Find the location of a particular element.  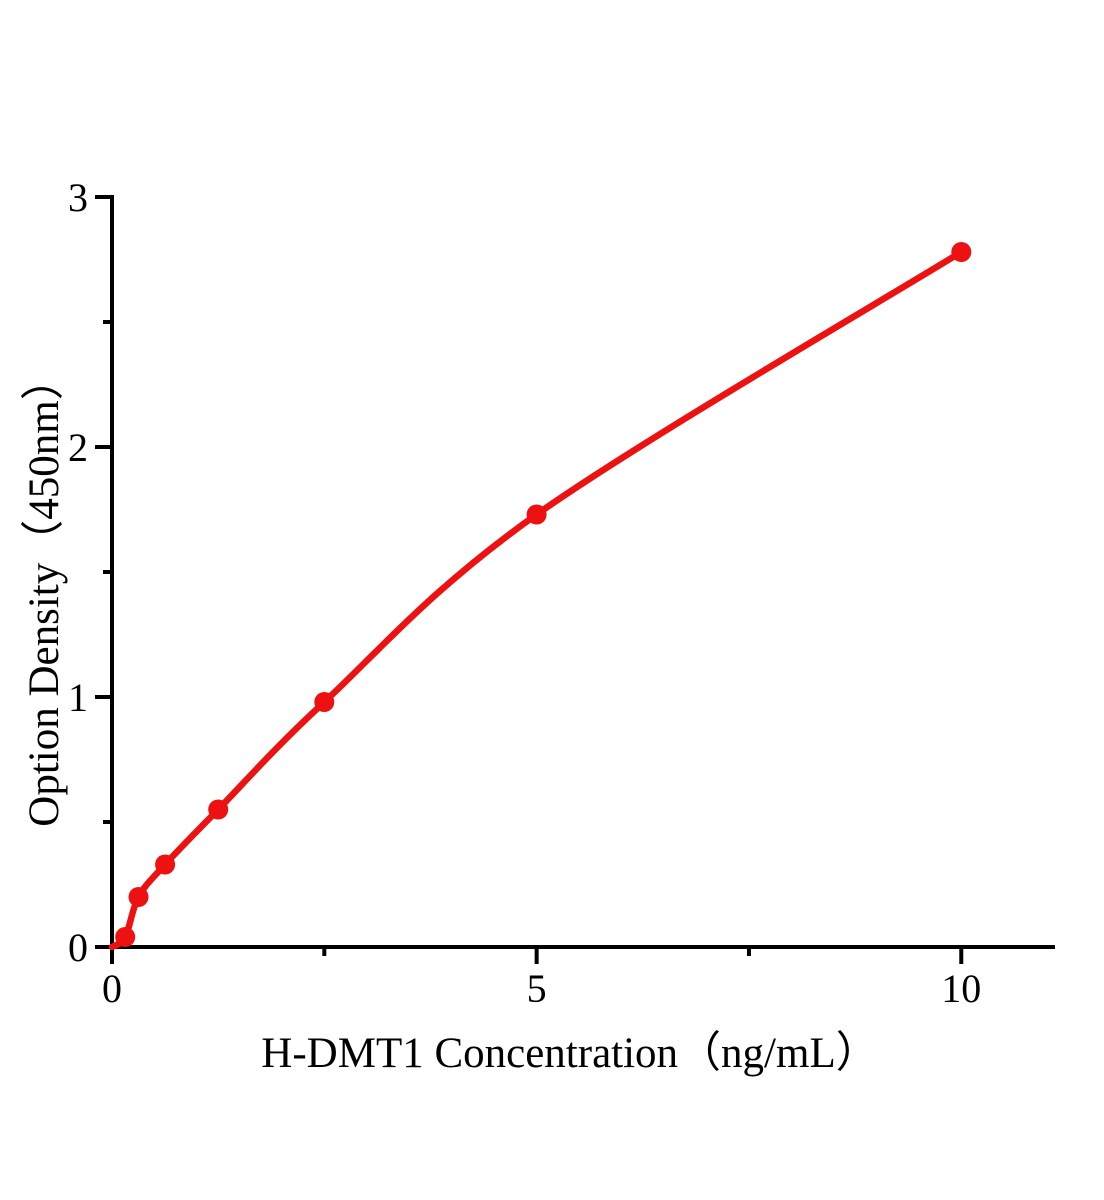

y-tick-label: 0 is located at coordinates (78, 947).